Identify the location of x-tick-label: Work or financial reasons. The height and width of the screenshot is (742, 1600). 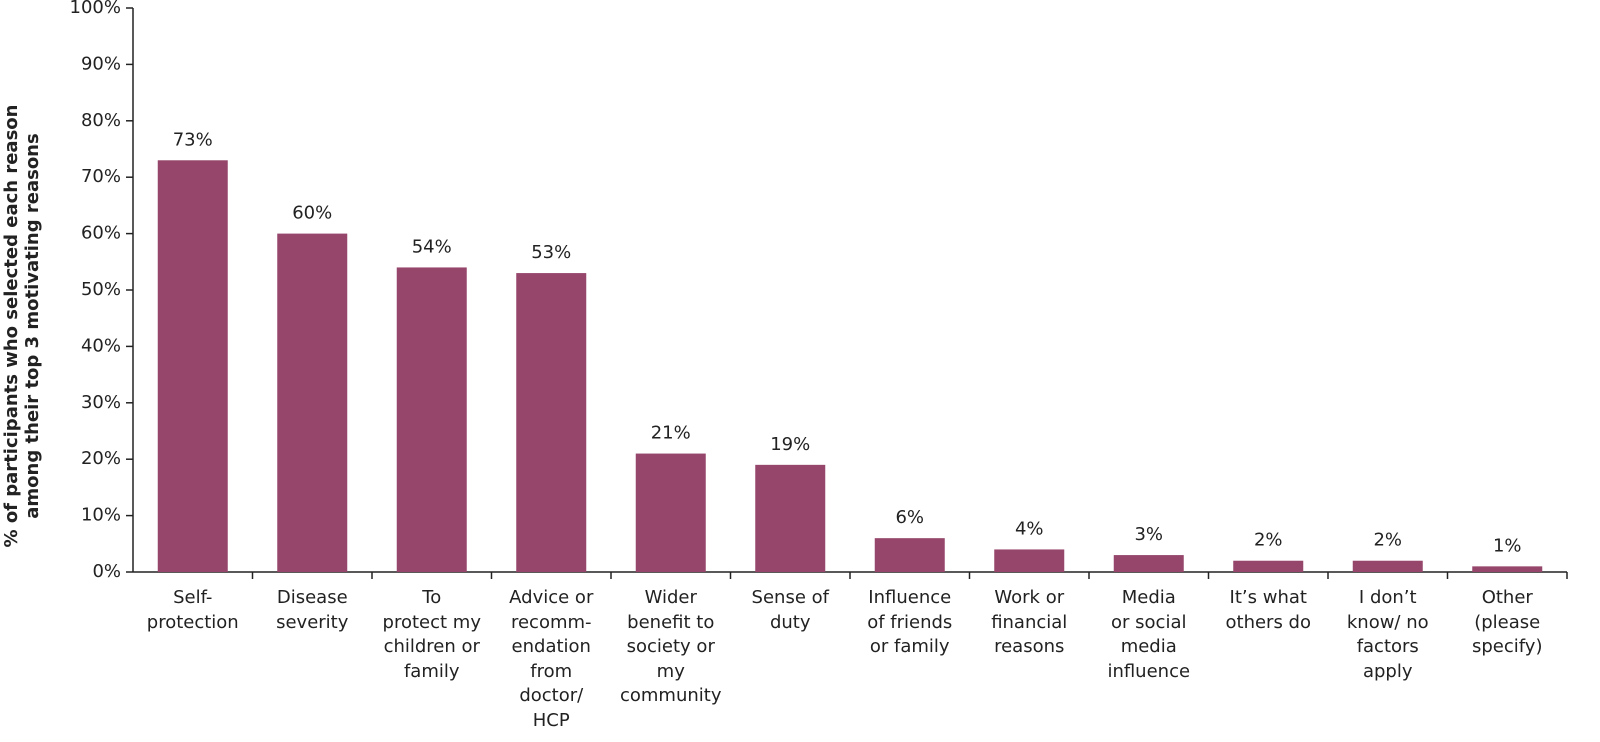
(1029, 622).